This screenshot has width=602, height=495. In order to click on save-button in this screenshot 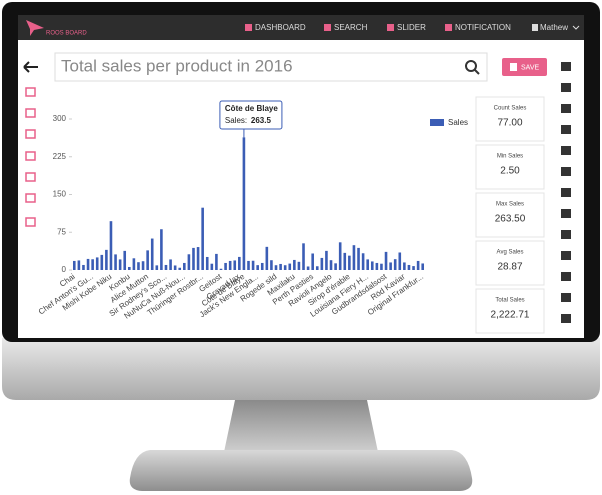, I will do `click(524, 67)`.